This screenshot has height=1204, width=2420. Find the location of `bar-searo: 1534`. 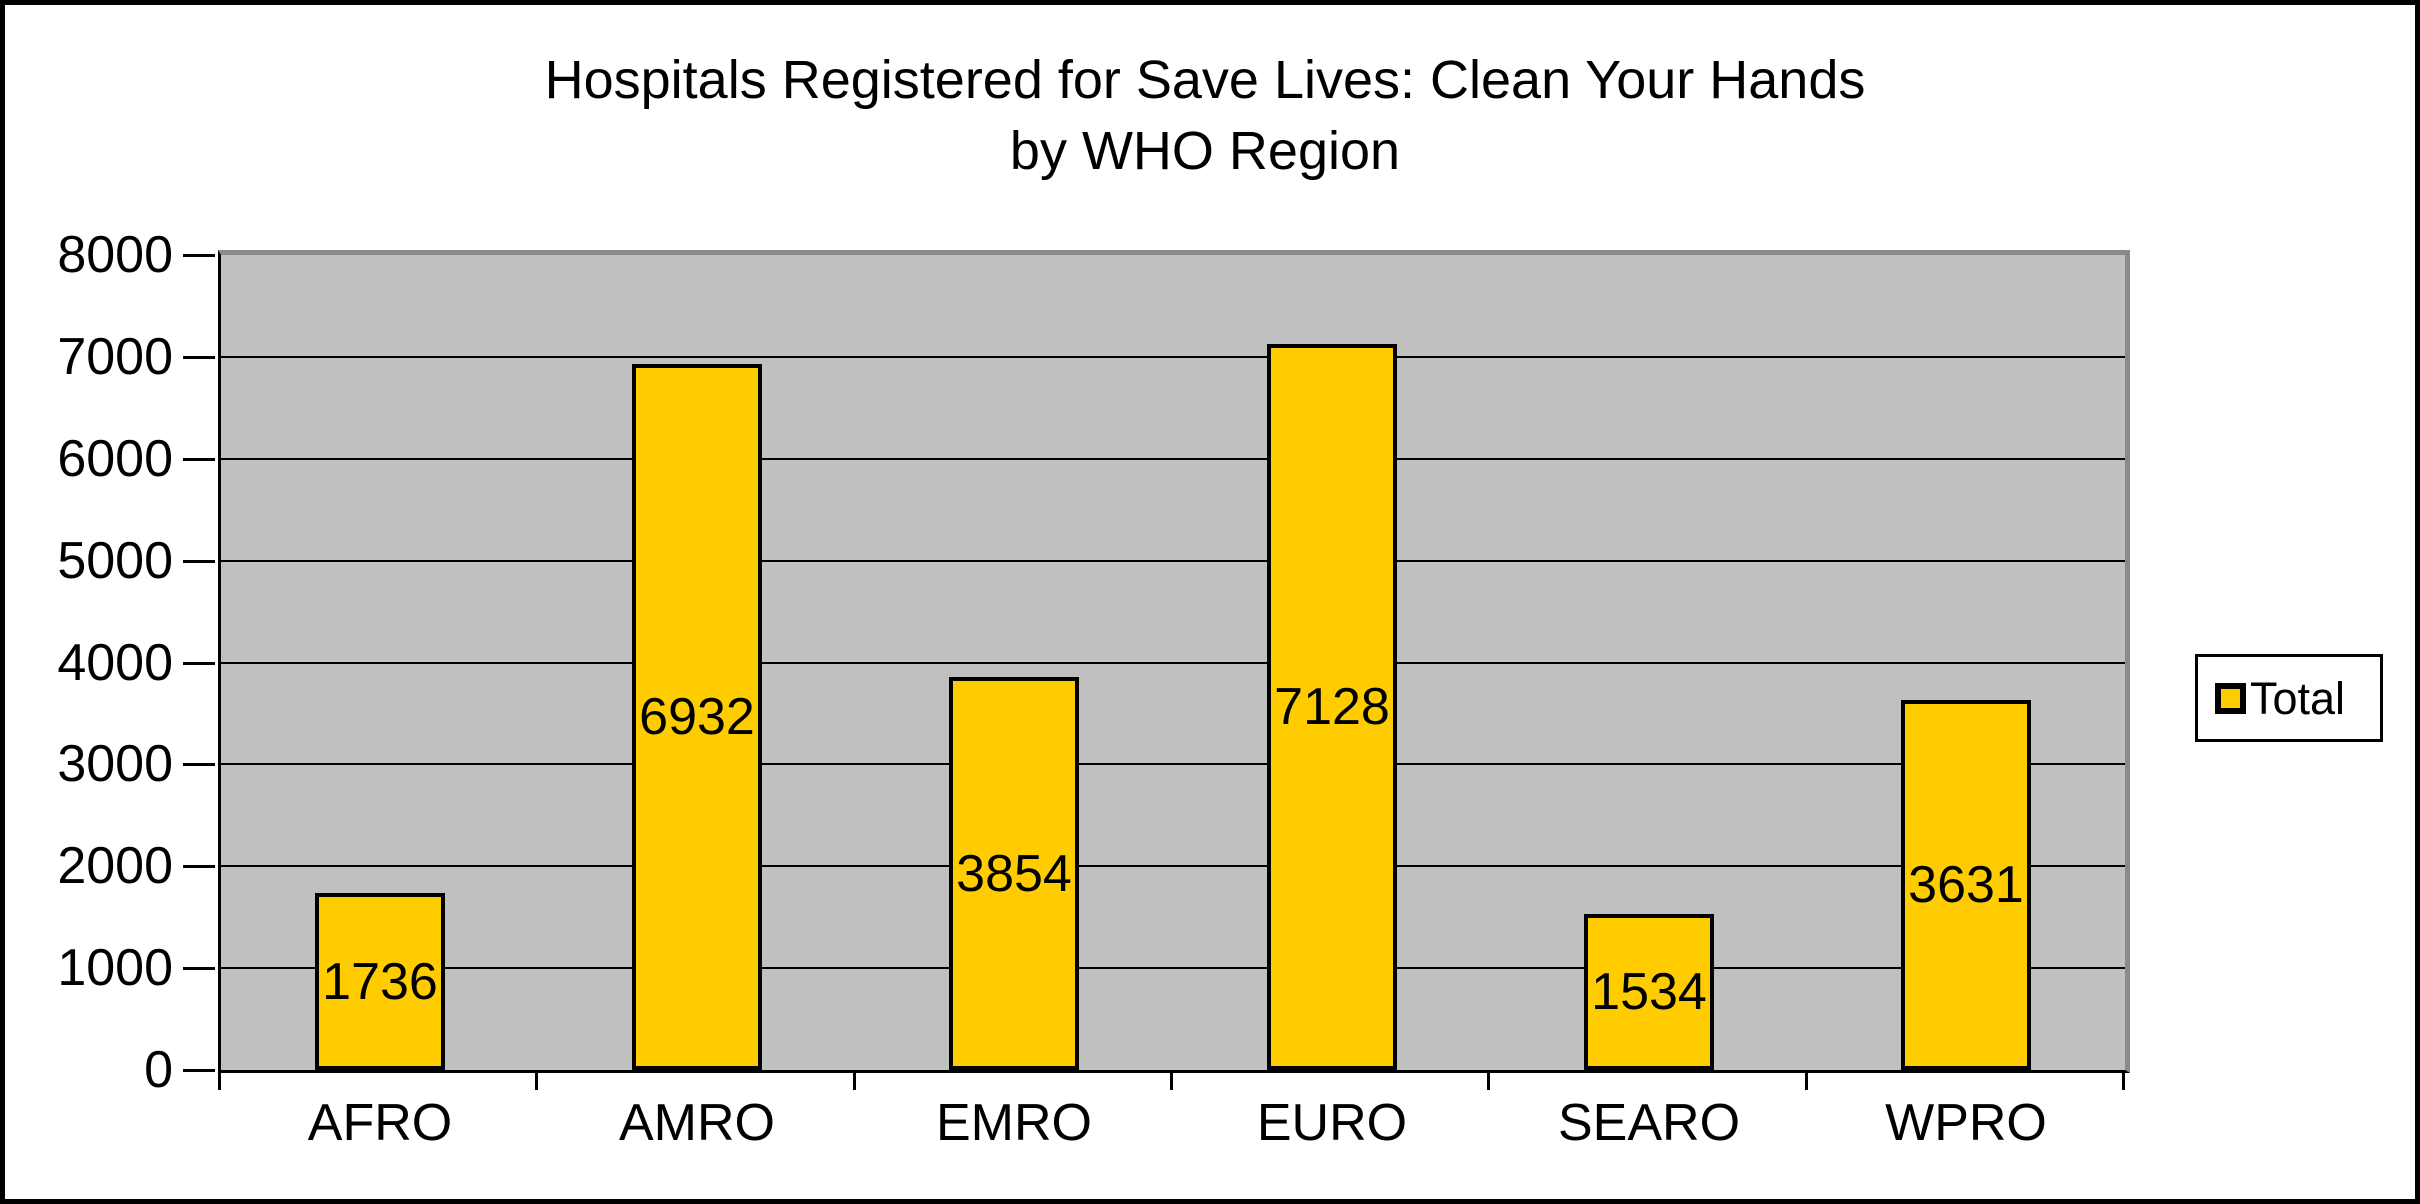

bar-searo: 1534 is located at coordinates (1649, 992).